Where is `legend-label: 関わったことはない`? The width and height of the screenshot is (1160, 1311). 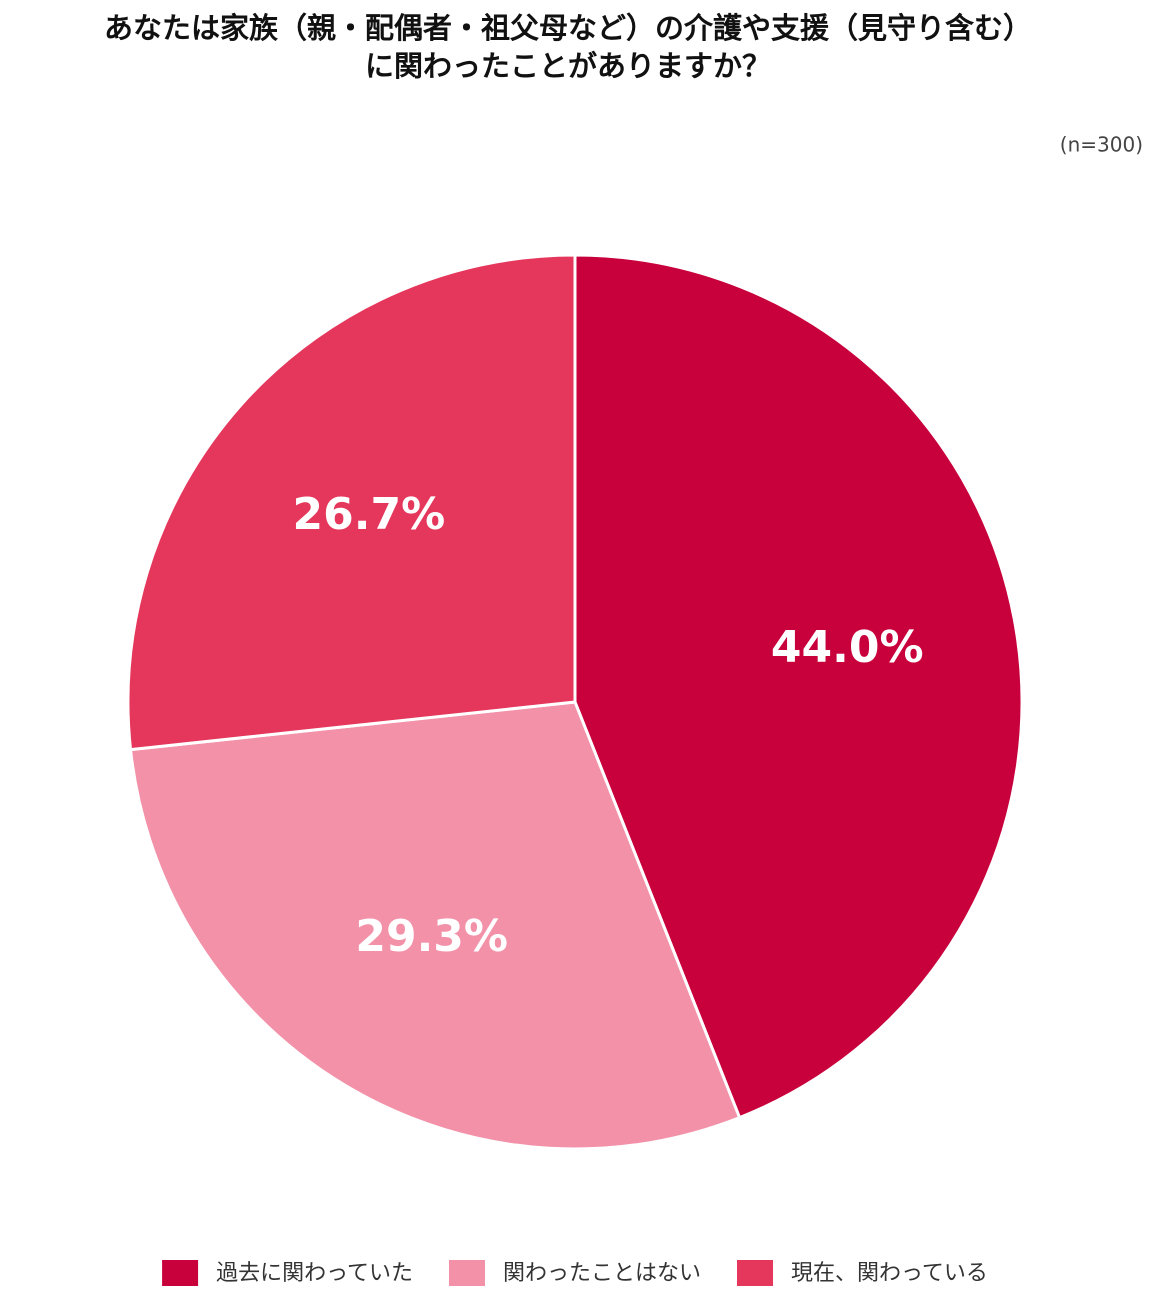 legend-label: 関わったことはない is located at coordinates (602, 1273).